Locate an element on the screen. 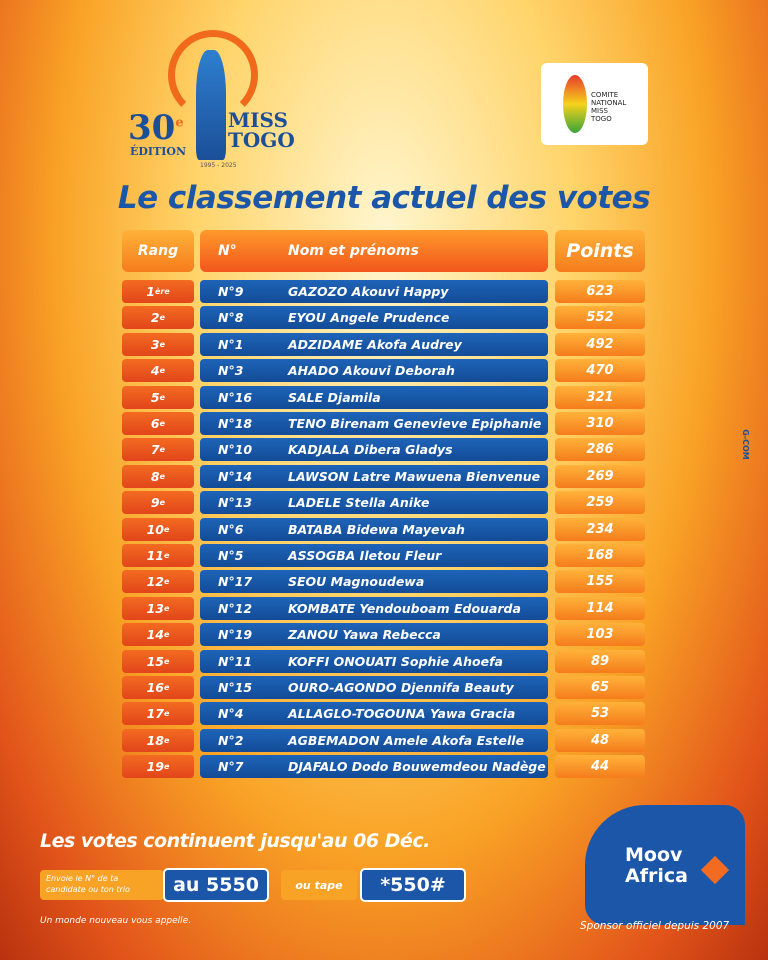  logo-figure is located at coordinates (211, 105).